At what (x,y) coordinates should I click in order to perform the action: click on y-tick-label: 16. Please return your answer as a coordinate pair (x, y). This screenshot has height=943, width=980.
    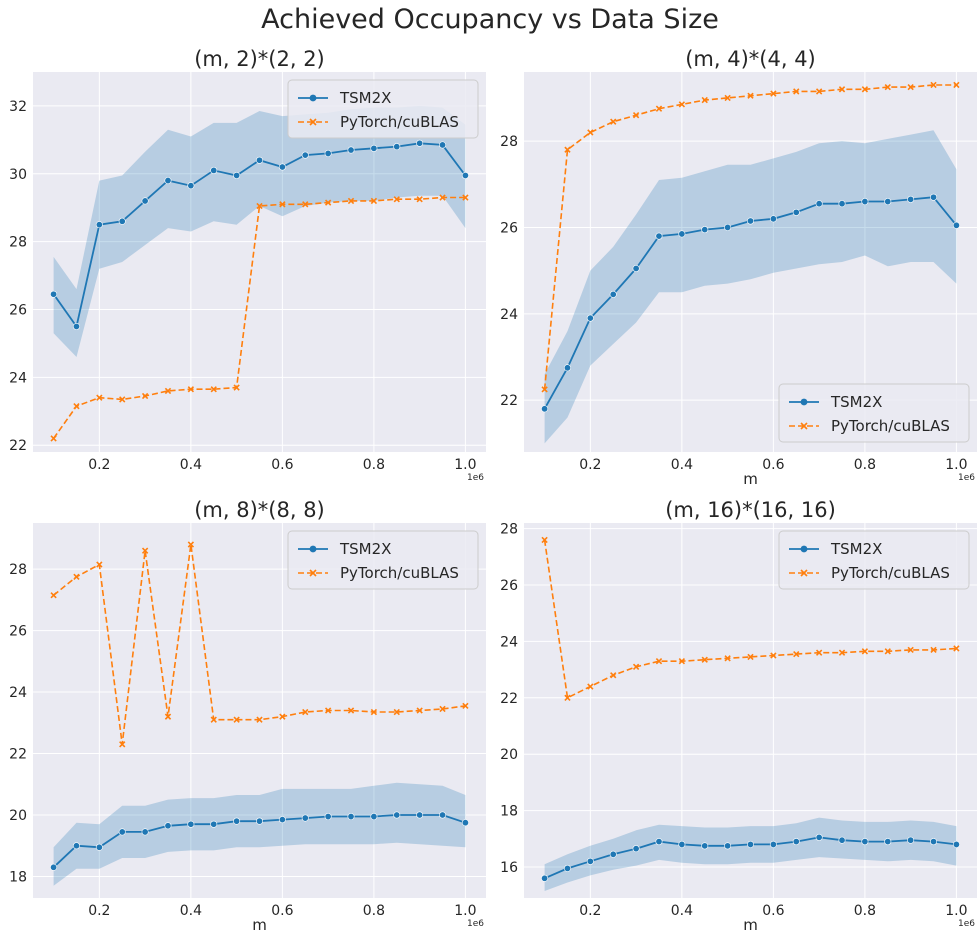
    Looking at the image, I should click on (509, 868).